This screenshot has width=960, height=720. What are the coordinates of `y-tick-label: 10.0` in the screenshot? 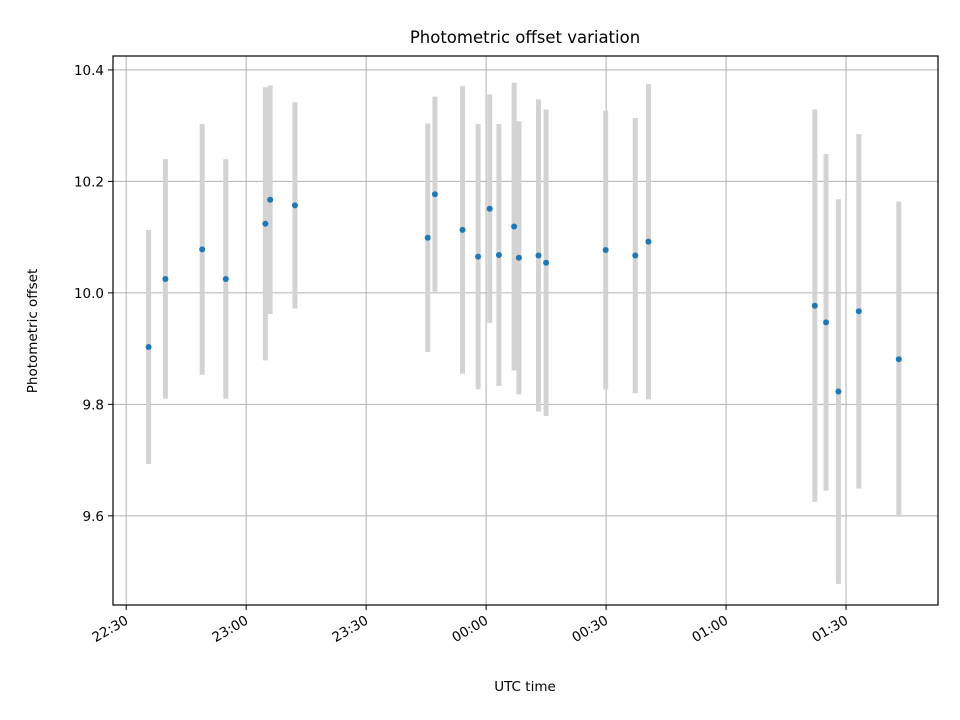 It's located at (89, 294).